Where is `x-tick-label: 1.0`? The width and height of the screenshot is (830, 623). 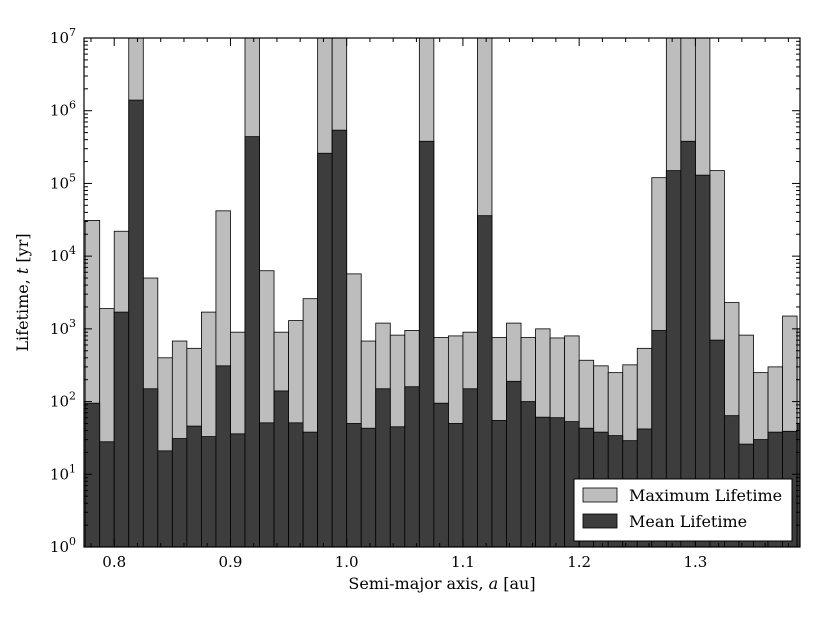
x-tick-label: 1.0 is located at coordinates (347, 562).